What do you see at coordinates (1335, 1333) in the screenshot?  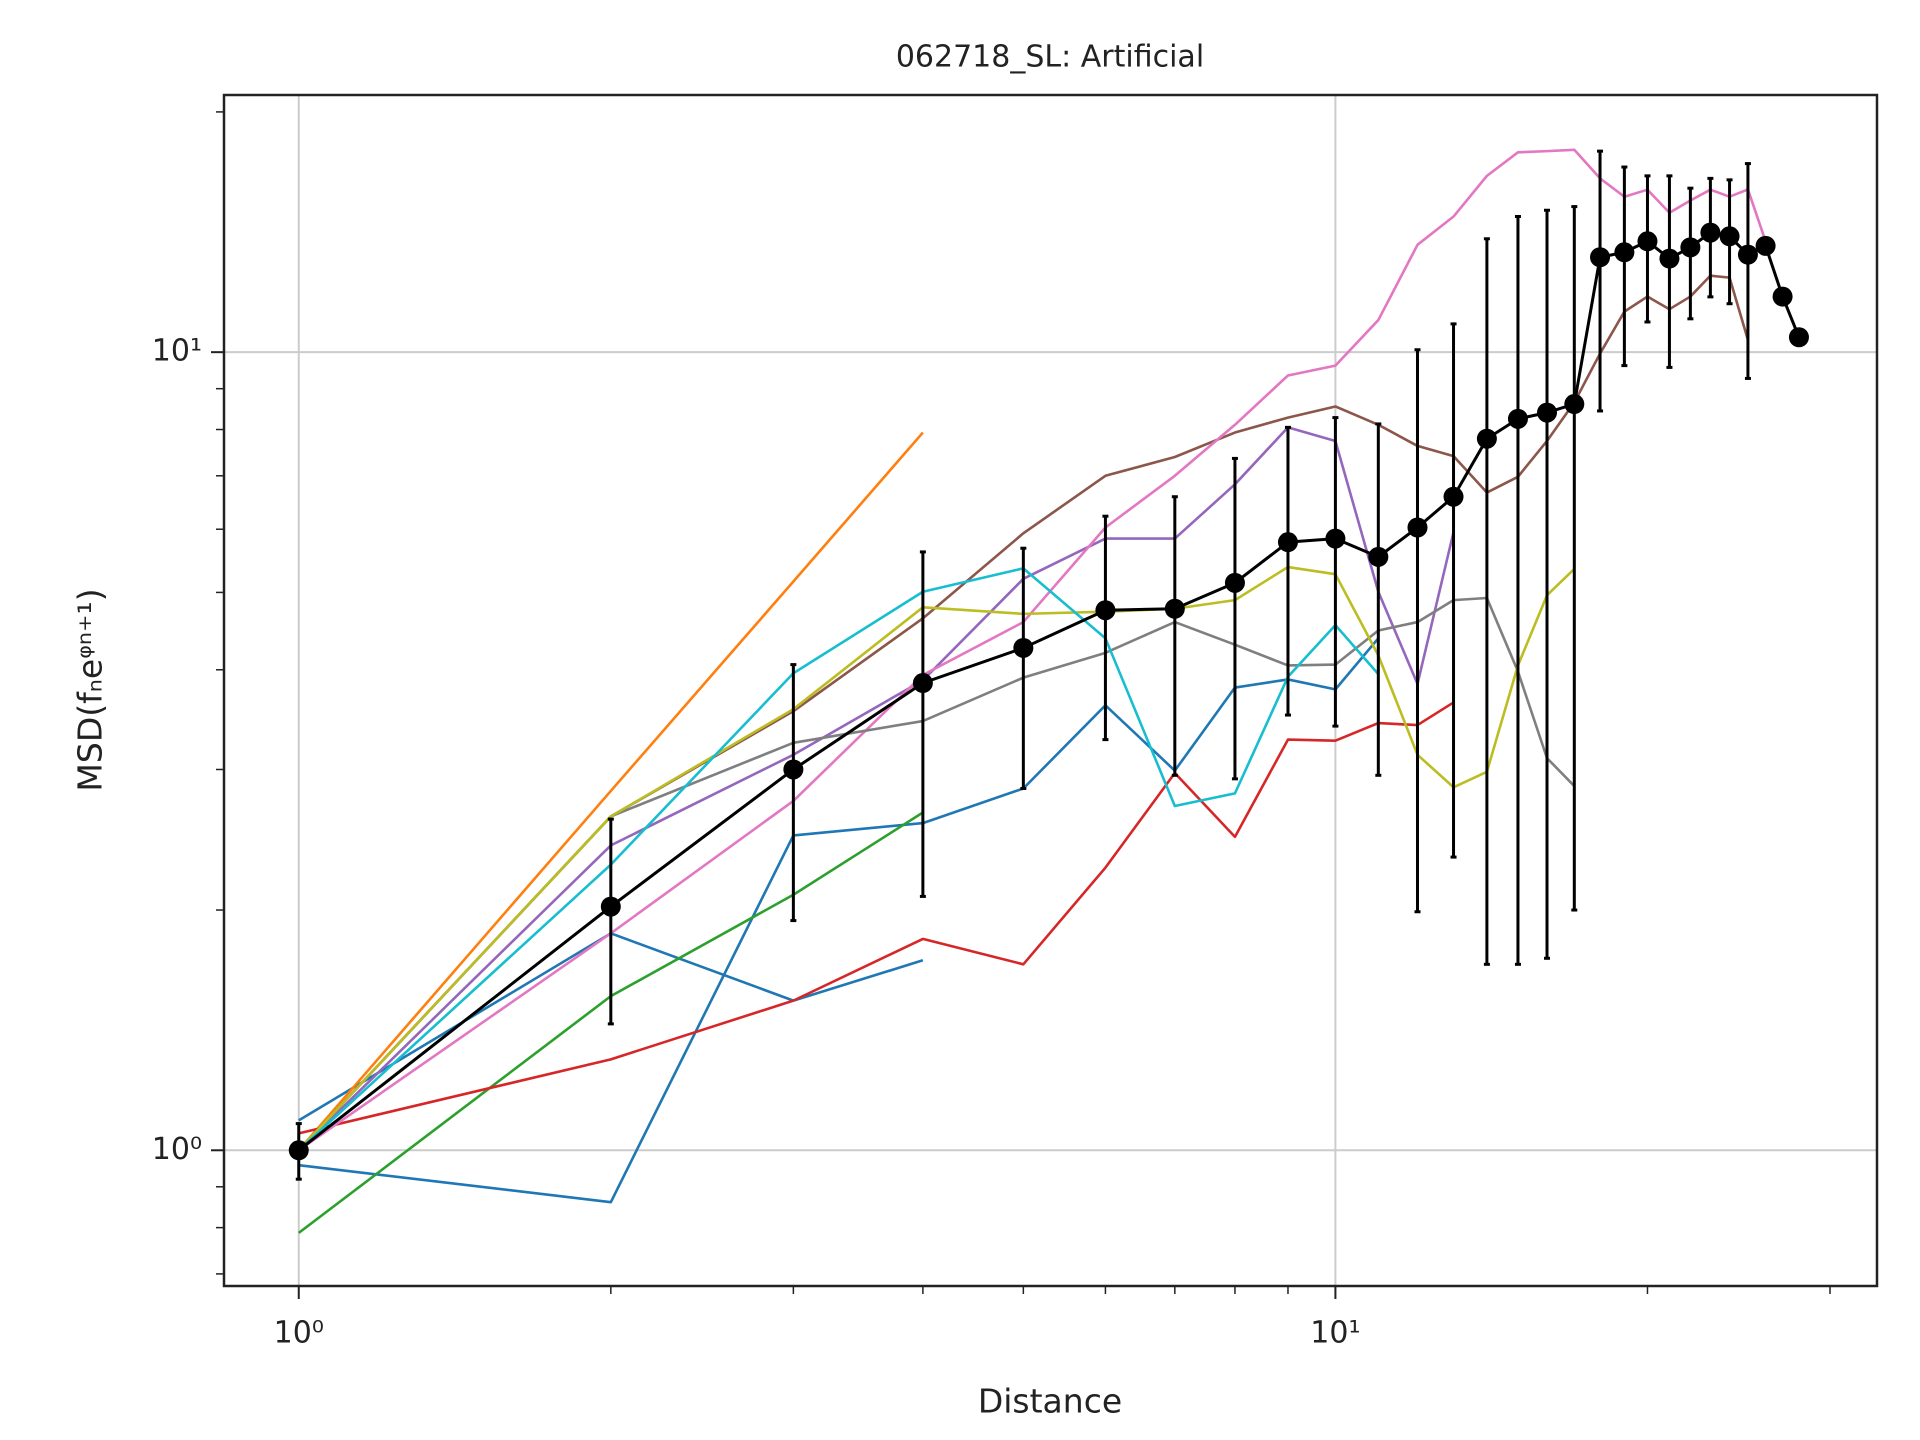 I see `x-tick-label: 10¹` at bounding box center [1335, 1333].